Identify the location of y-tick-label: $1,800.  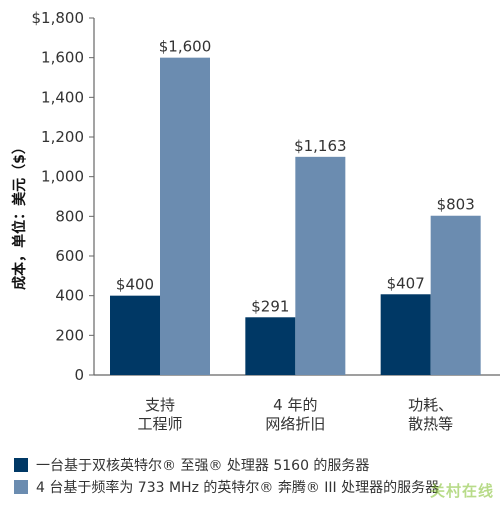
(58, 18).